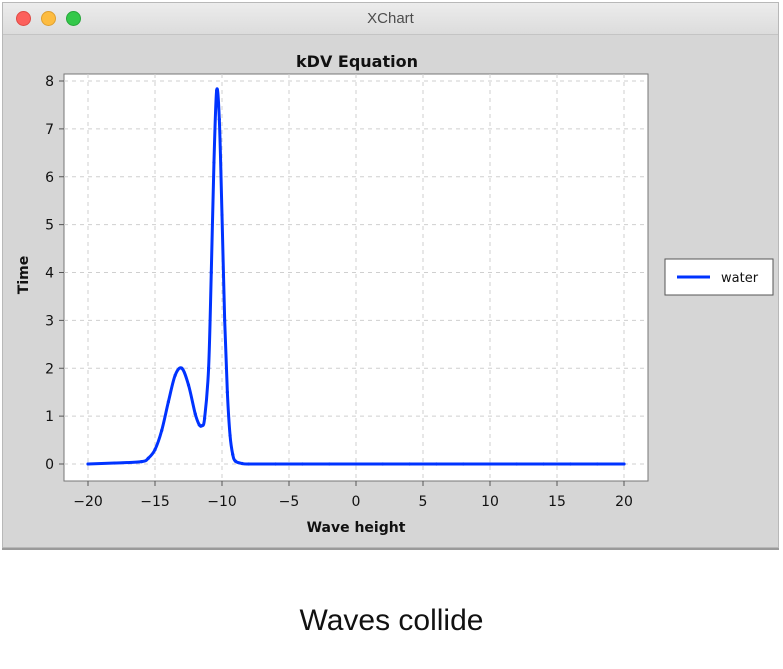 The image size is (783, 669). What do you see at coordinates (423, 502) in the screenshot?
I see `x-tick-label: 5` at bounding box center [423, 502].